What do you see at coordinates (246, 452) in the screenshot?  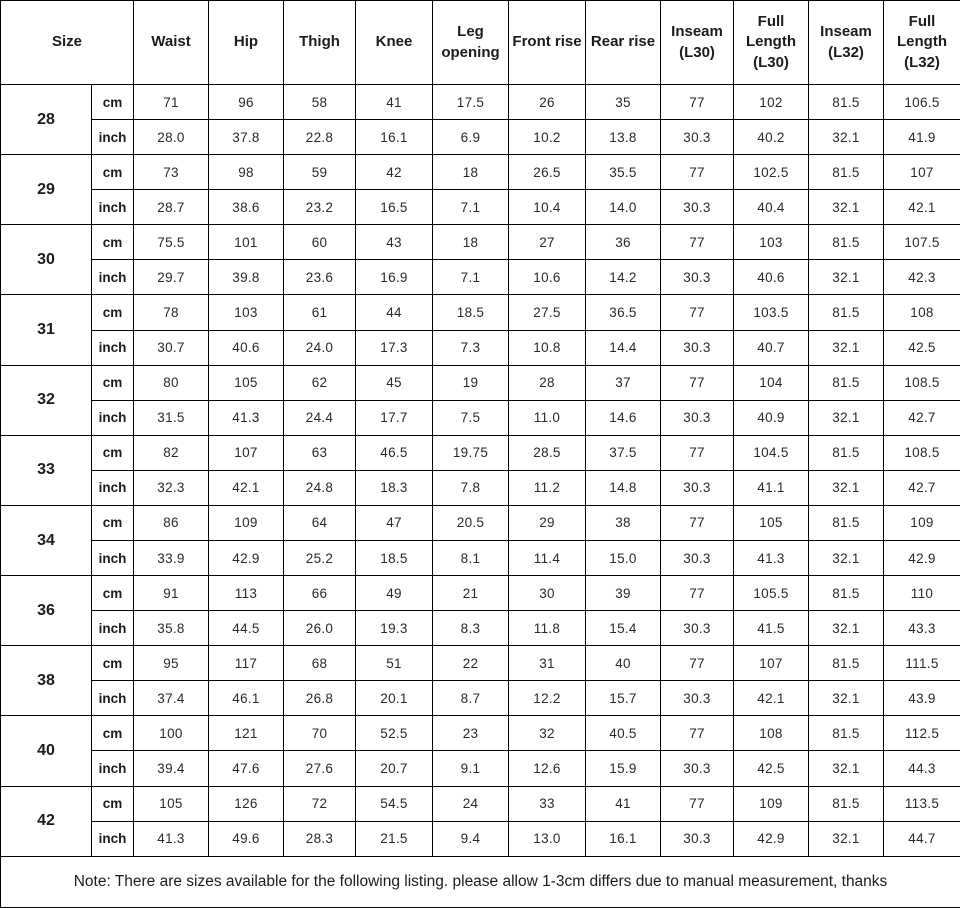 I see `value-cell: 107` at bounding box center [246, 452].